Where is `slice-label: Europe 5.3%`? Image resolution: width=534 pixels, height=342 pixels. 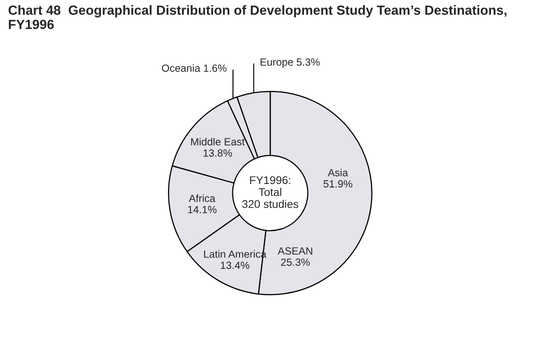 slice-label: Europe 5.3% is located at coordinates (290, 63).